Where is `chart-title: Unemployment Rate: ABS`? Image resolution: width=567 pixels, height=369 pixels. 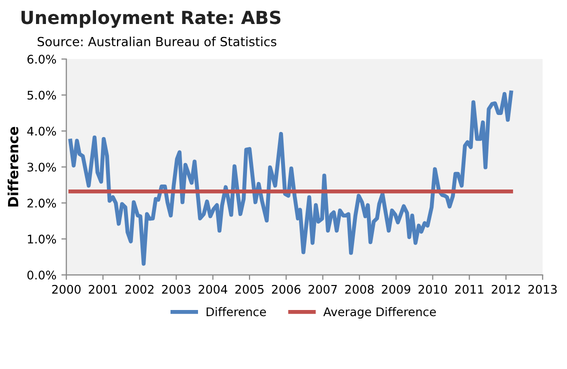 chart-title: Unemployment Rate: ABS is located at coordinates (151, 19).